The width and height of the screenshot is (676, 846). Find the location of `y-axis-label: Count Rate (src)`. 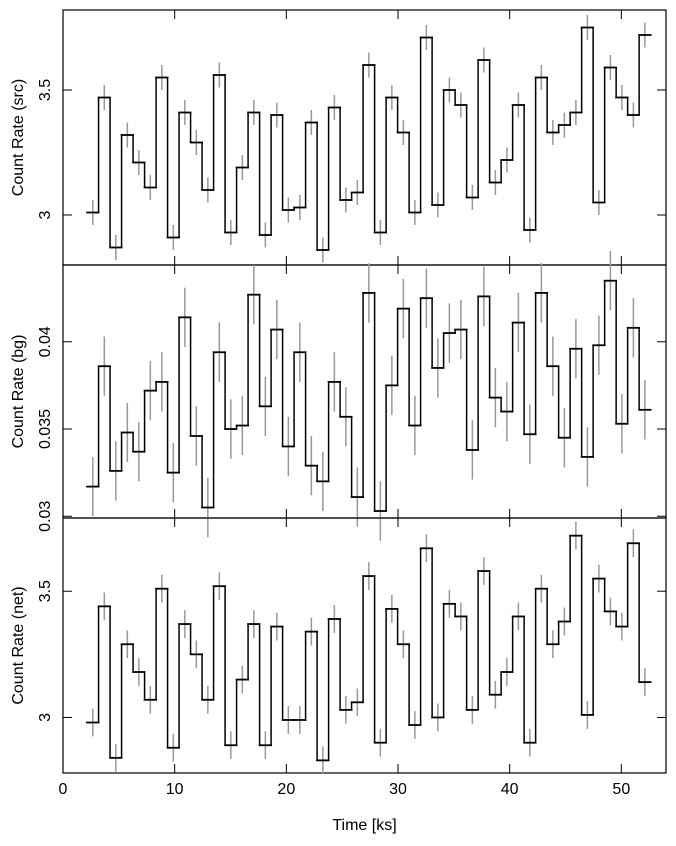

y-axis-label: Count Rate (src) is located at coordinates (18, 137).